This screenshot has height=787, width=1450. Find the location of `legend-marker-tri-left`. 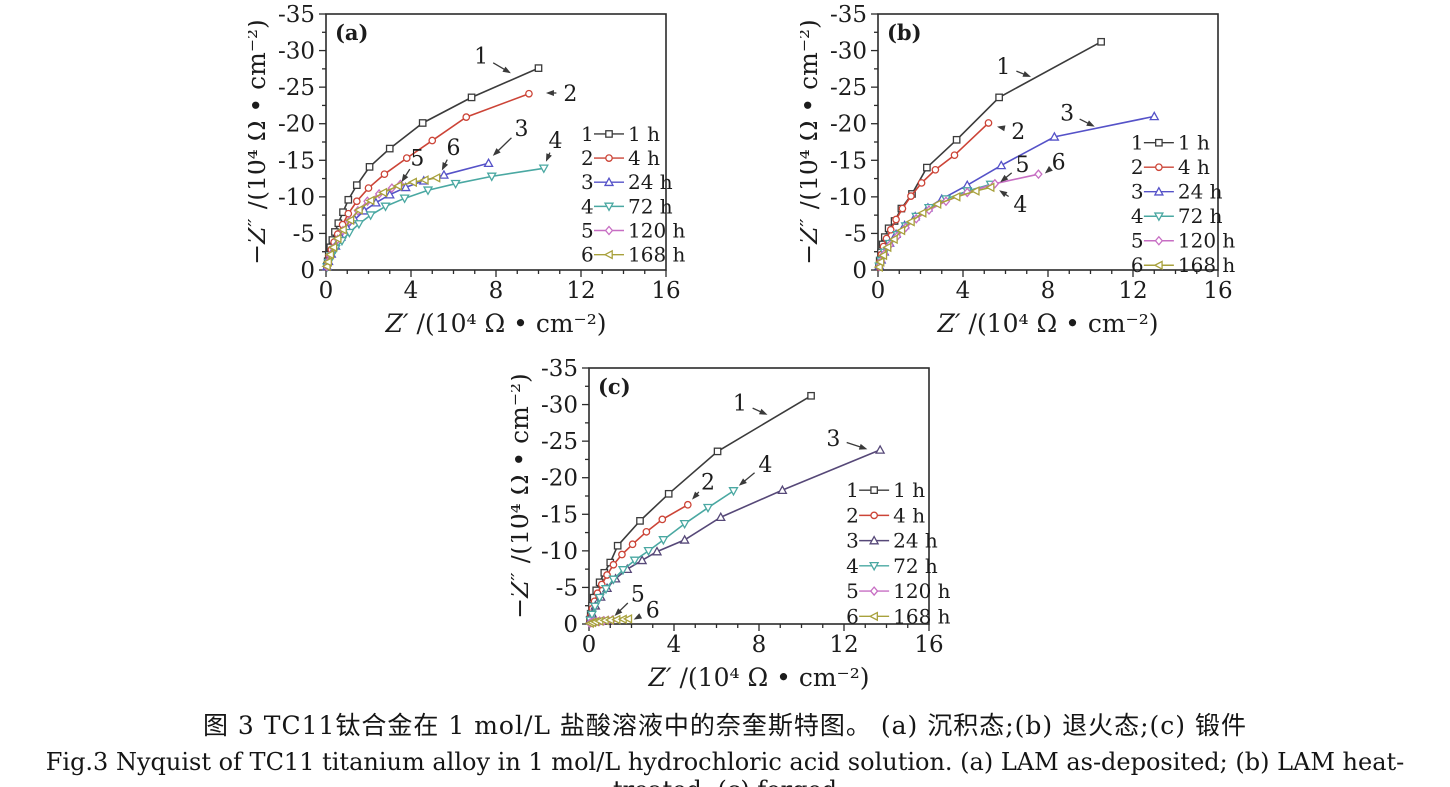

legend-marker-tri-left is located at coordinates (1158, 265).